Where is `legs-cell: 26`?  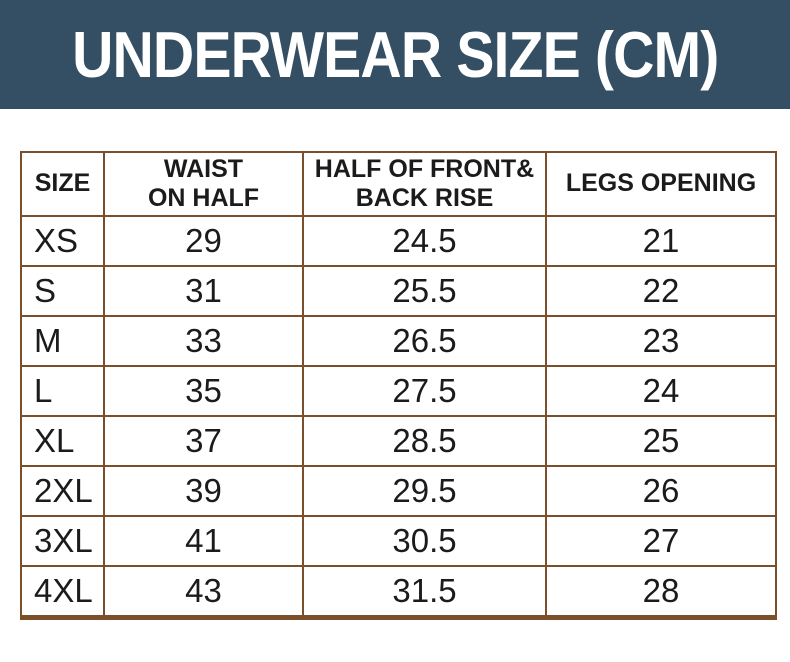
legs-cell: 26 is located at coordinates (661, 491).